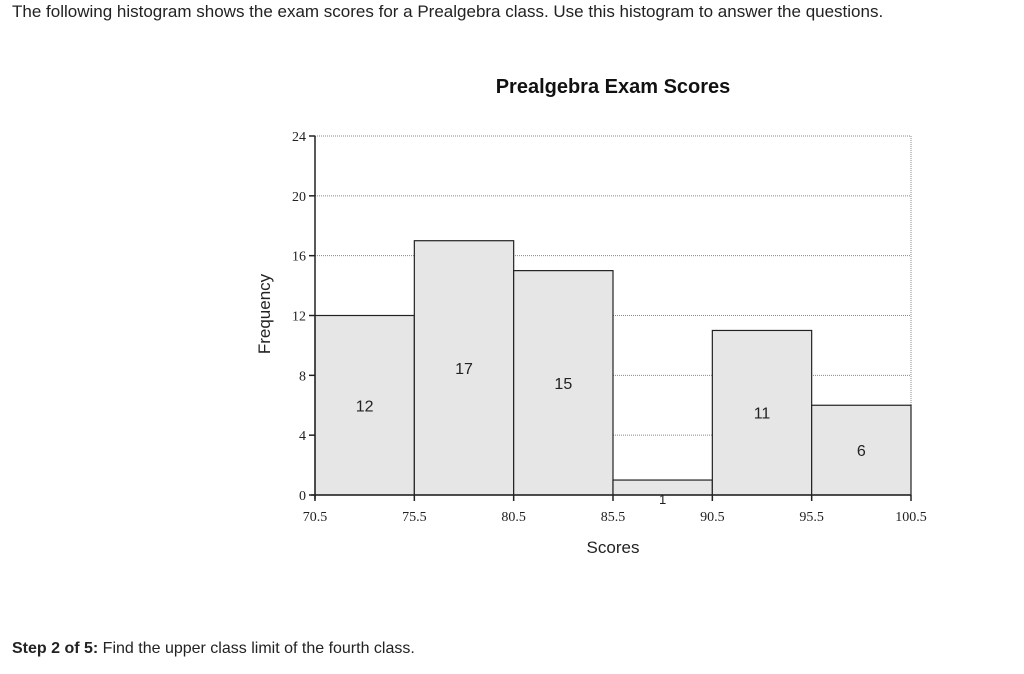  I want to click on bar-data-label: 11, so click(762, 414).